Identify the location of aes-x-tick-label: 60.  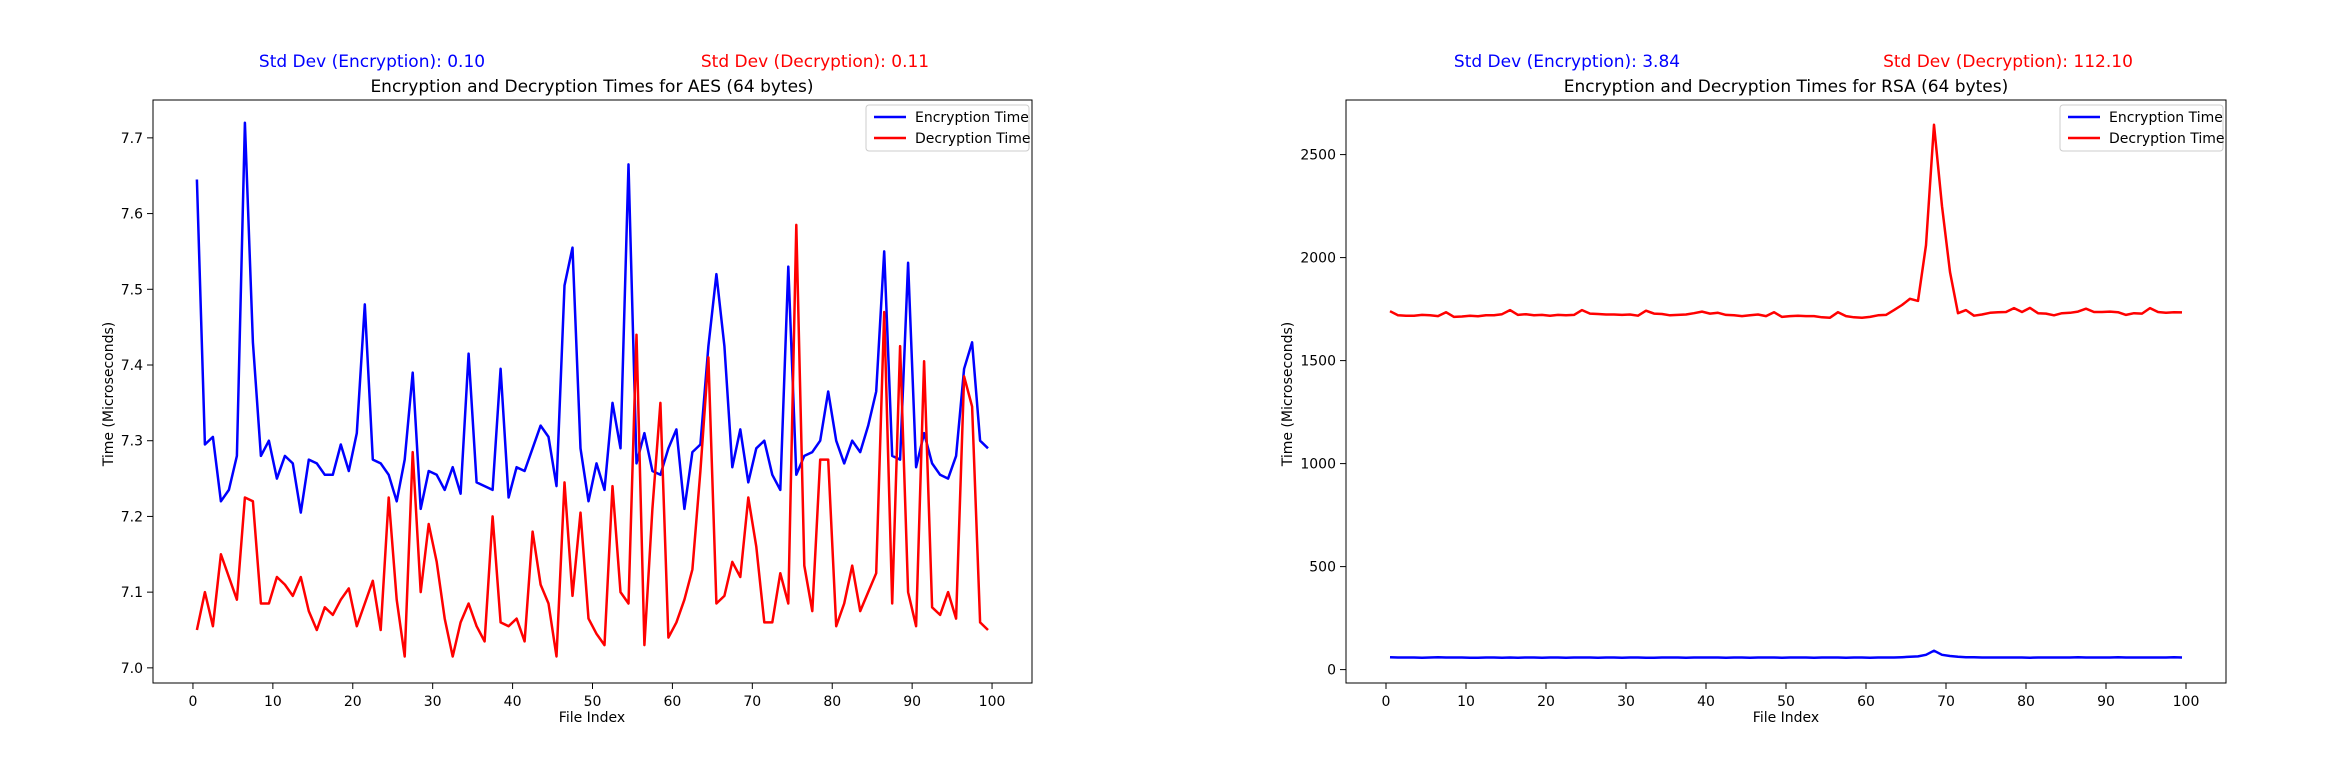
(672, 702).